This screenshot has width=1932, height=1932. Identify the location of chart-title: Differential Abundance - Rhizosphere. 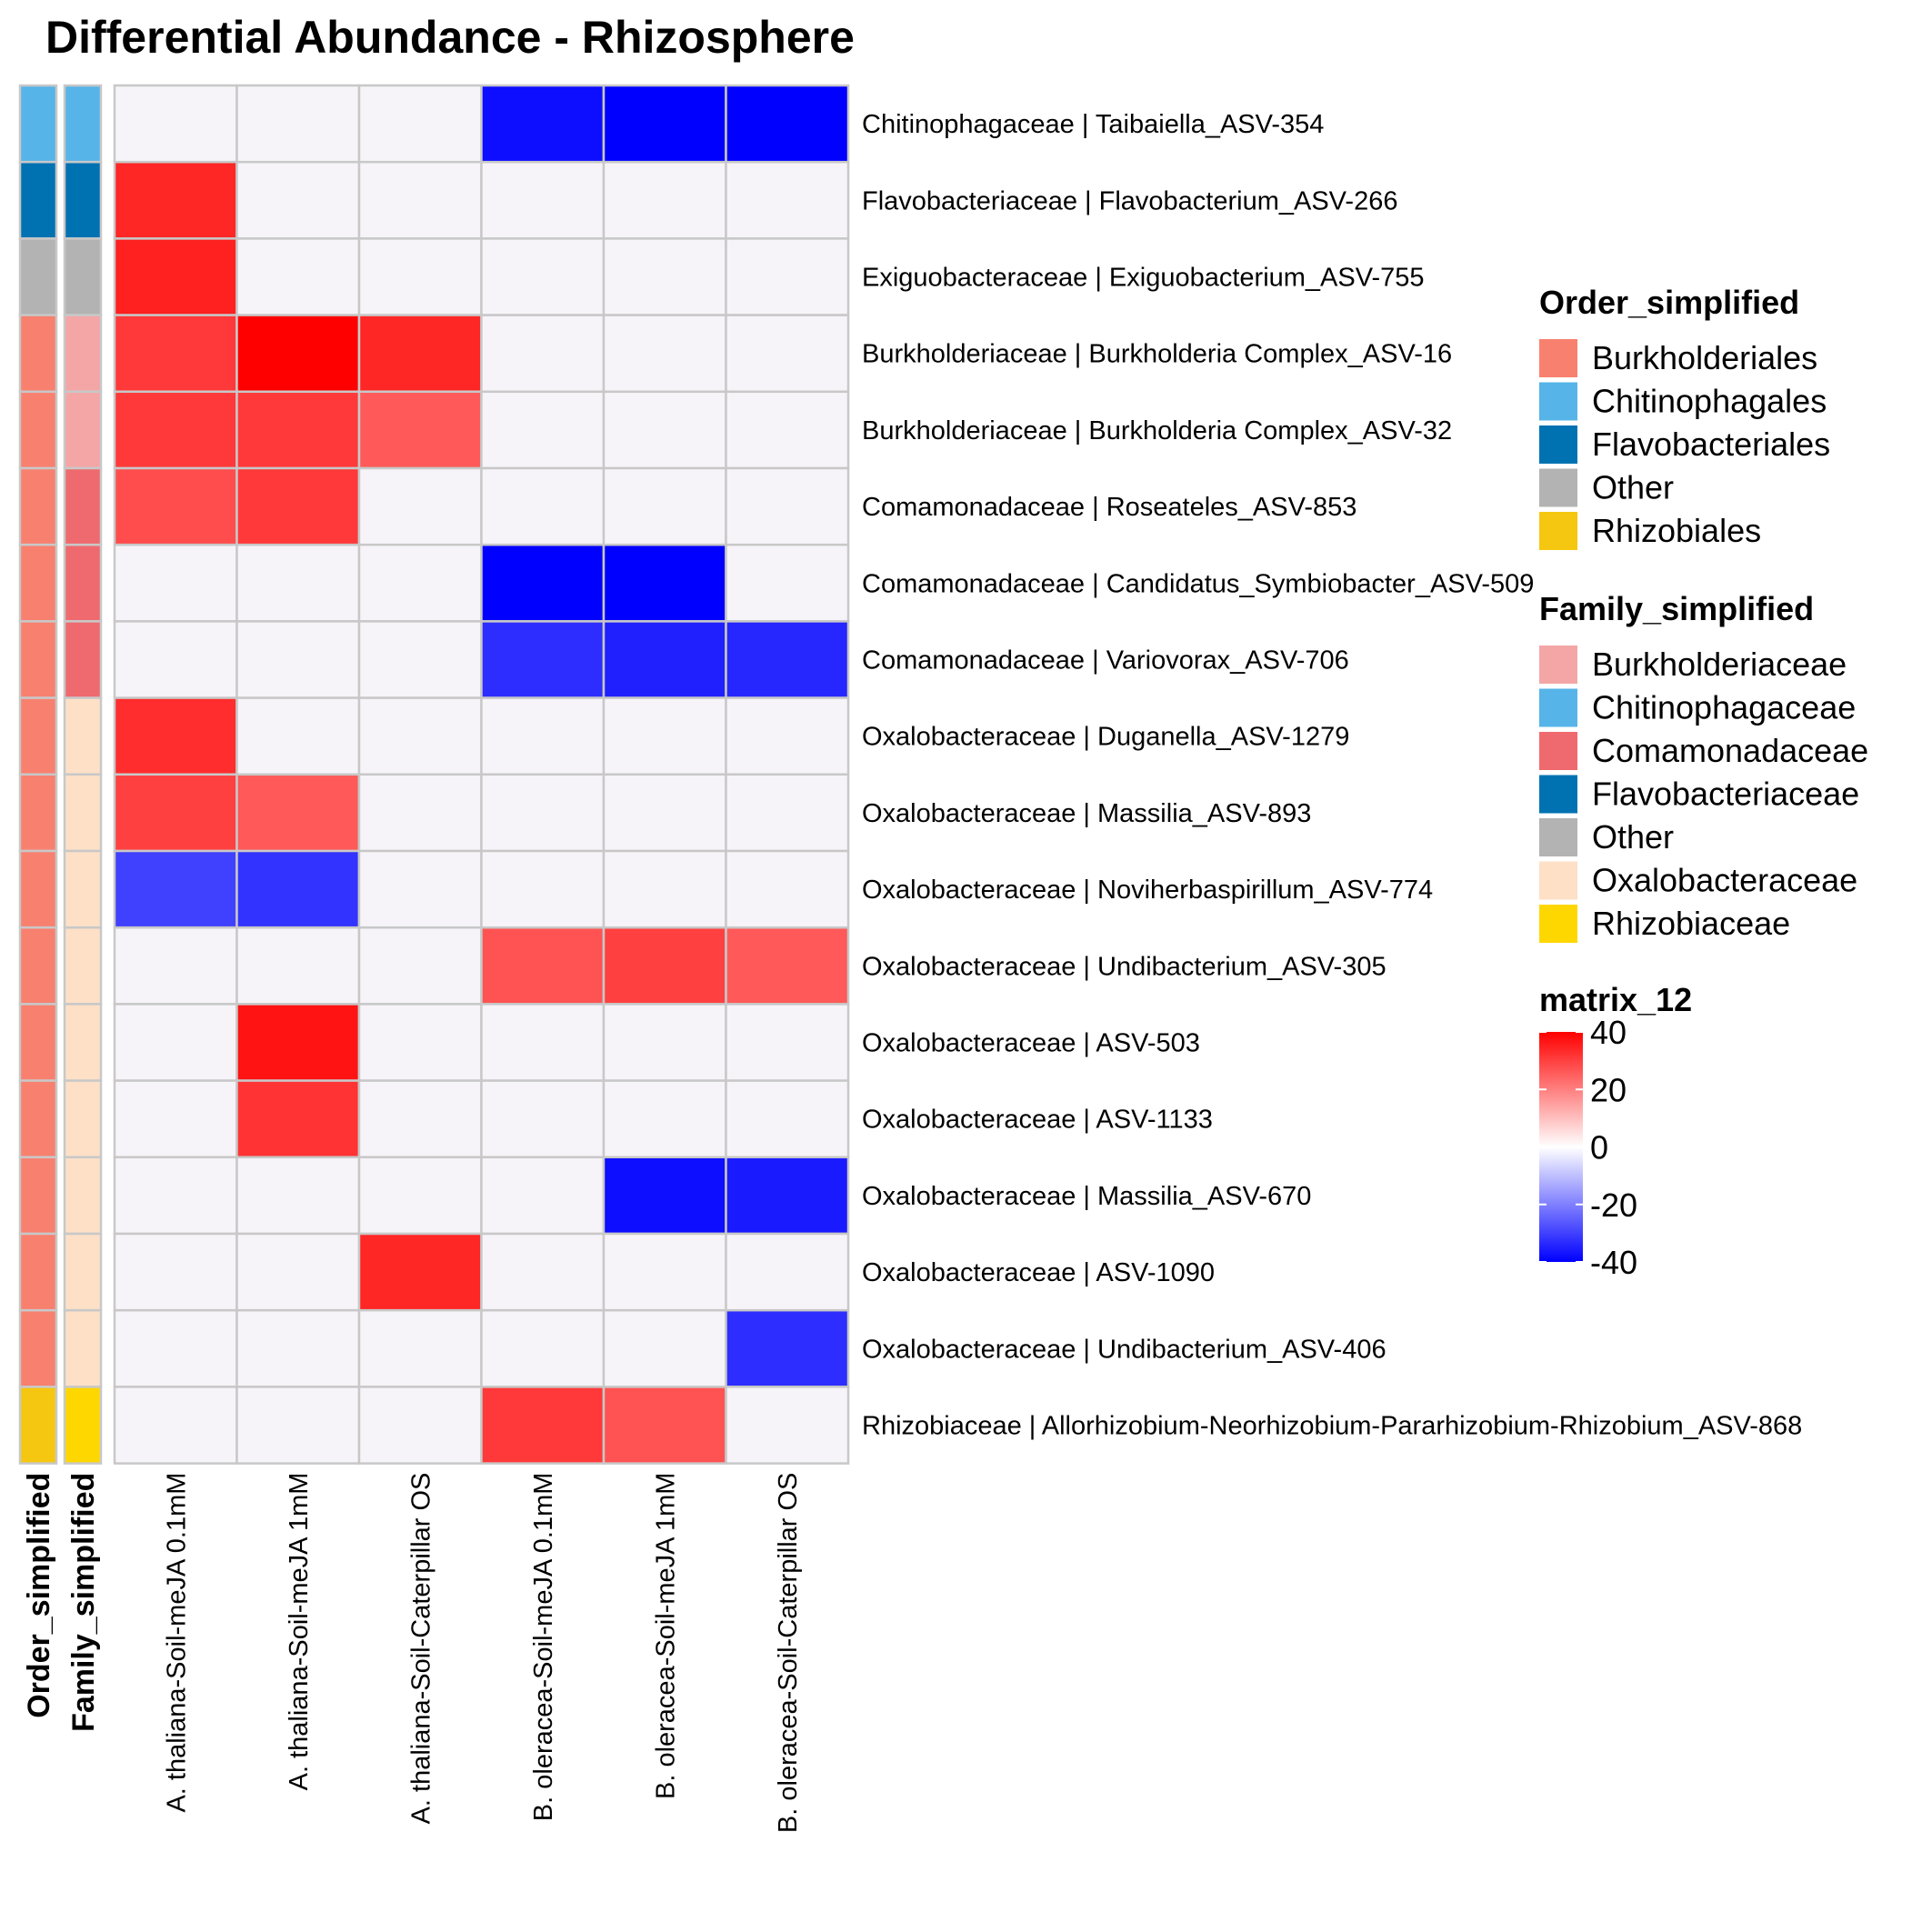
(450, 37).